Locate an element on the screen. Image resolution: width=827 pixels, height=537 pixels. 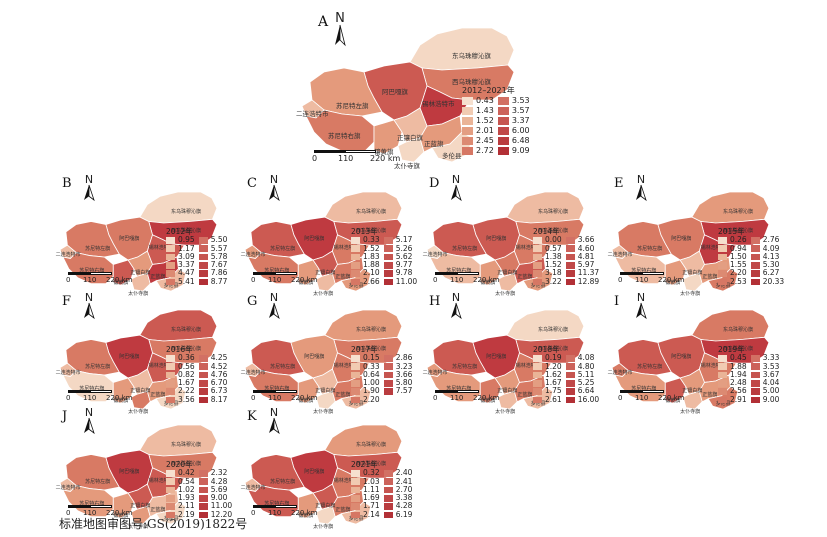
legend-value: 2.20 is located at coordinates (371, 399).